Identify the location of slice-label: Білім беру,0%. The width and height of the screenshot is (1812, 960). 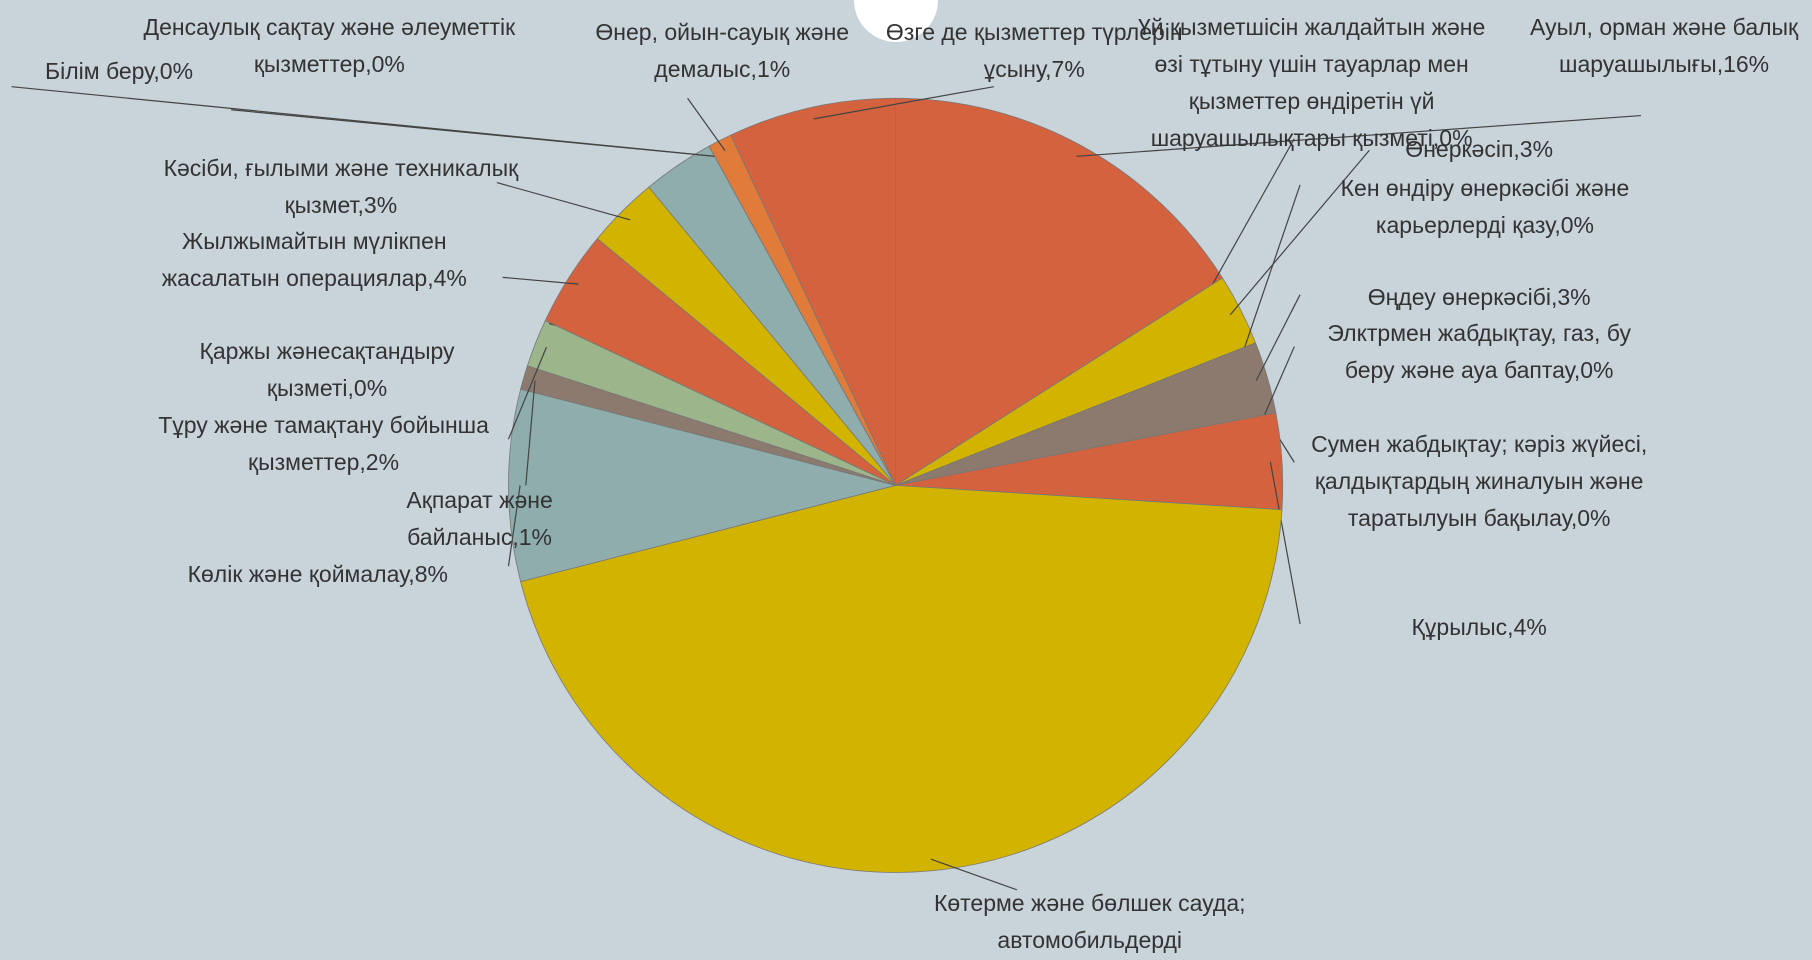
(119, 71).